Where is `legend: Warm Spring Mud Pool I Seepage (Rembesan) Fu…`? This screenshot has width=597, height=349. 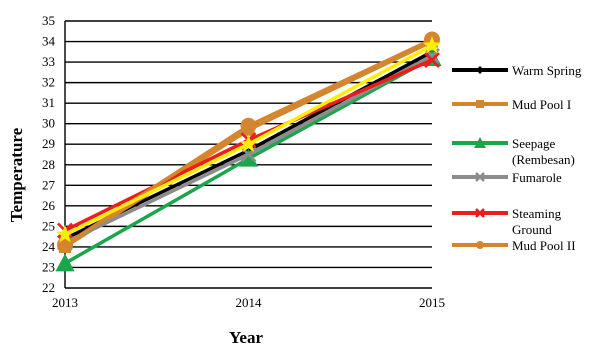
legend: Warm Spring Mud Pool I Seepage (Rembesan) Fu… is located at coordinates (517, 158).